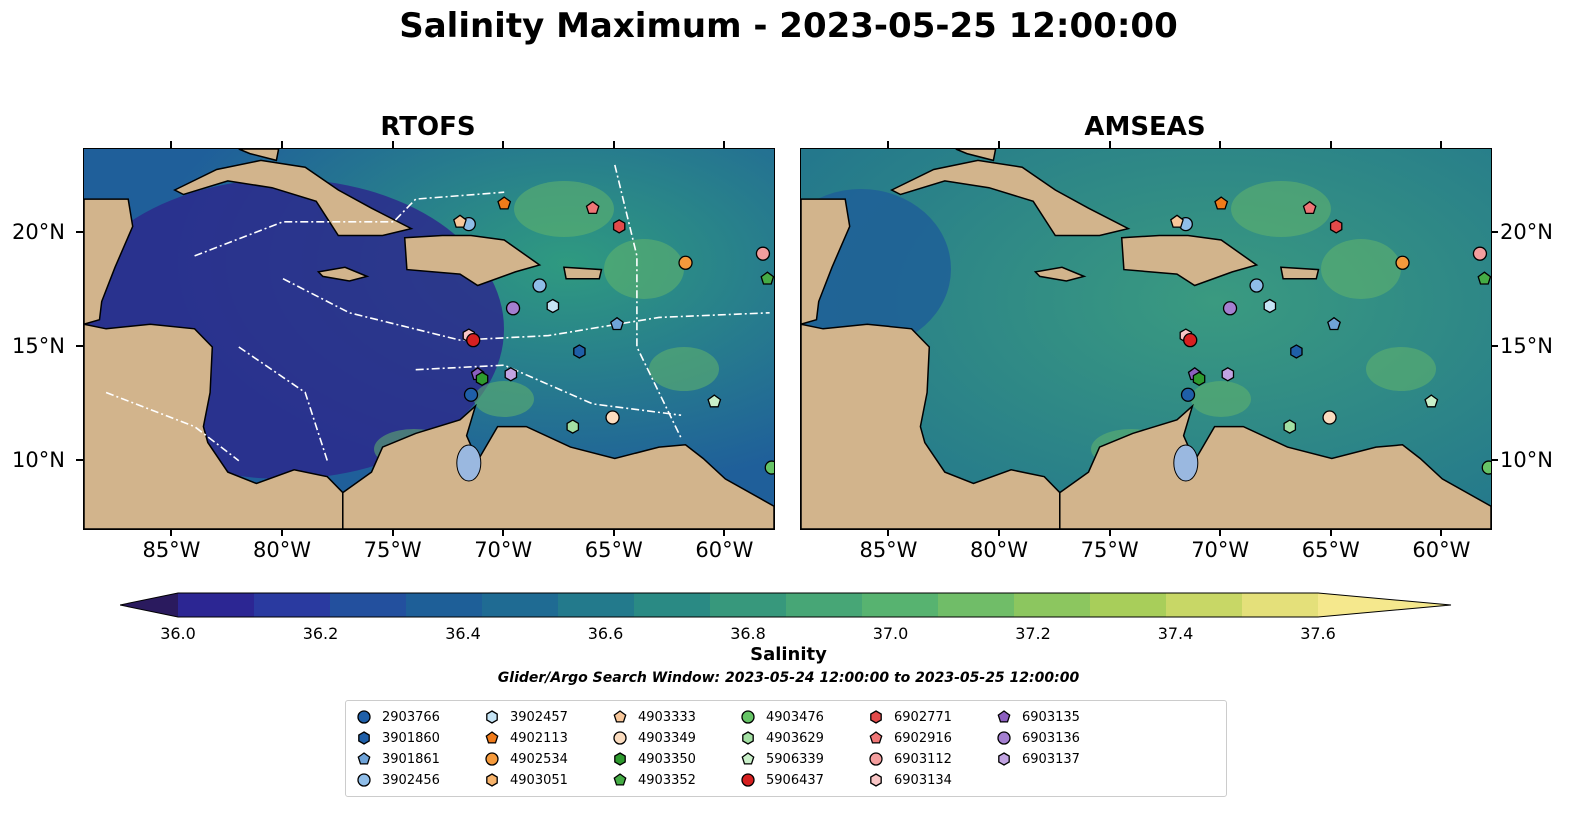 This screenshot has height=827, width=1577. What do you see at coordinates (1109, 550) in the screenshot?
I see `lon-tick-label: 75°W` at bounding box center [1109, 550].